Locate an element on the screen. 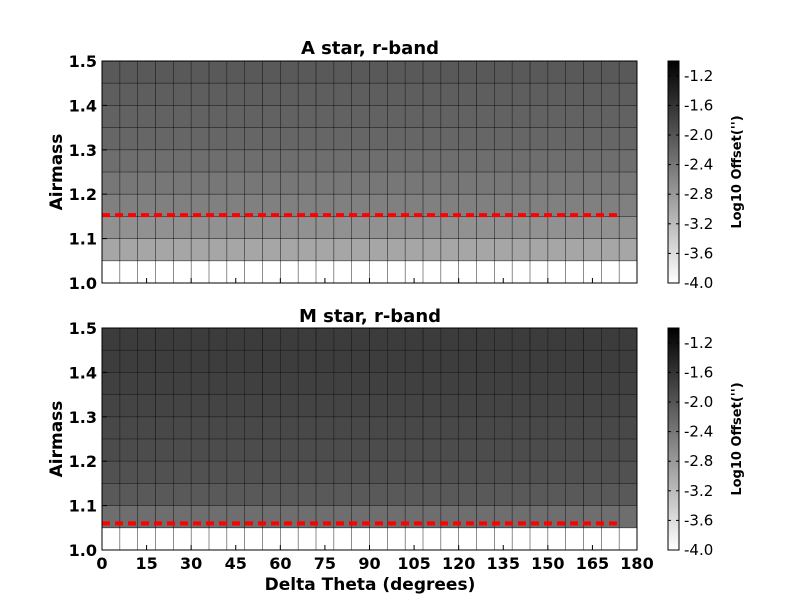 This screenshot has height=612, width=812. colorbar-tick-label: -3.6 is located at coordinates (698, 520).